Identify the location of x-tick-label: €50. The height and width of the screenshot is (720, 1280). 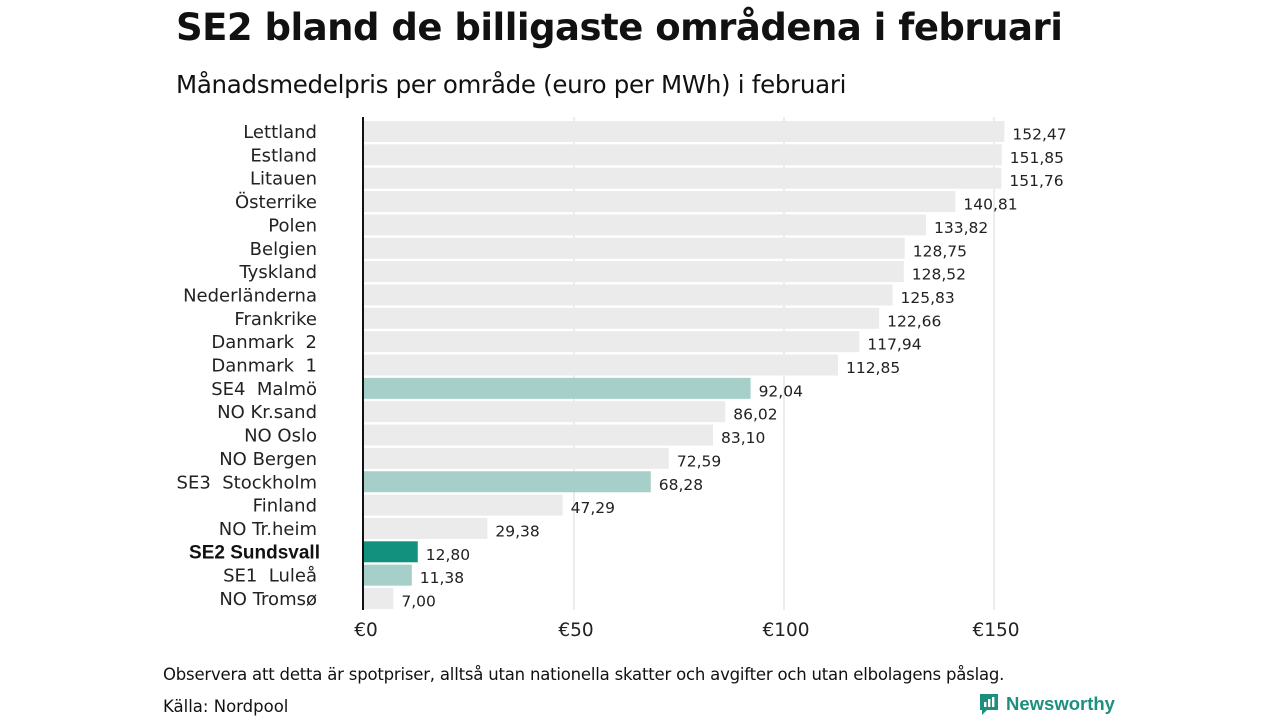
(575, 630).